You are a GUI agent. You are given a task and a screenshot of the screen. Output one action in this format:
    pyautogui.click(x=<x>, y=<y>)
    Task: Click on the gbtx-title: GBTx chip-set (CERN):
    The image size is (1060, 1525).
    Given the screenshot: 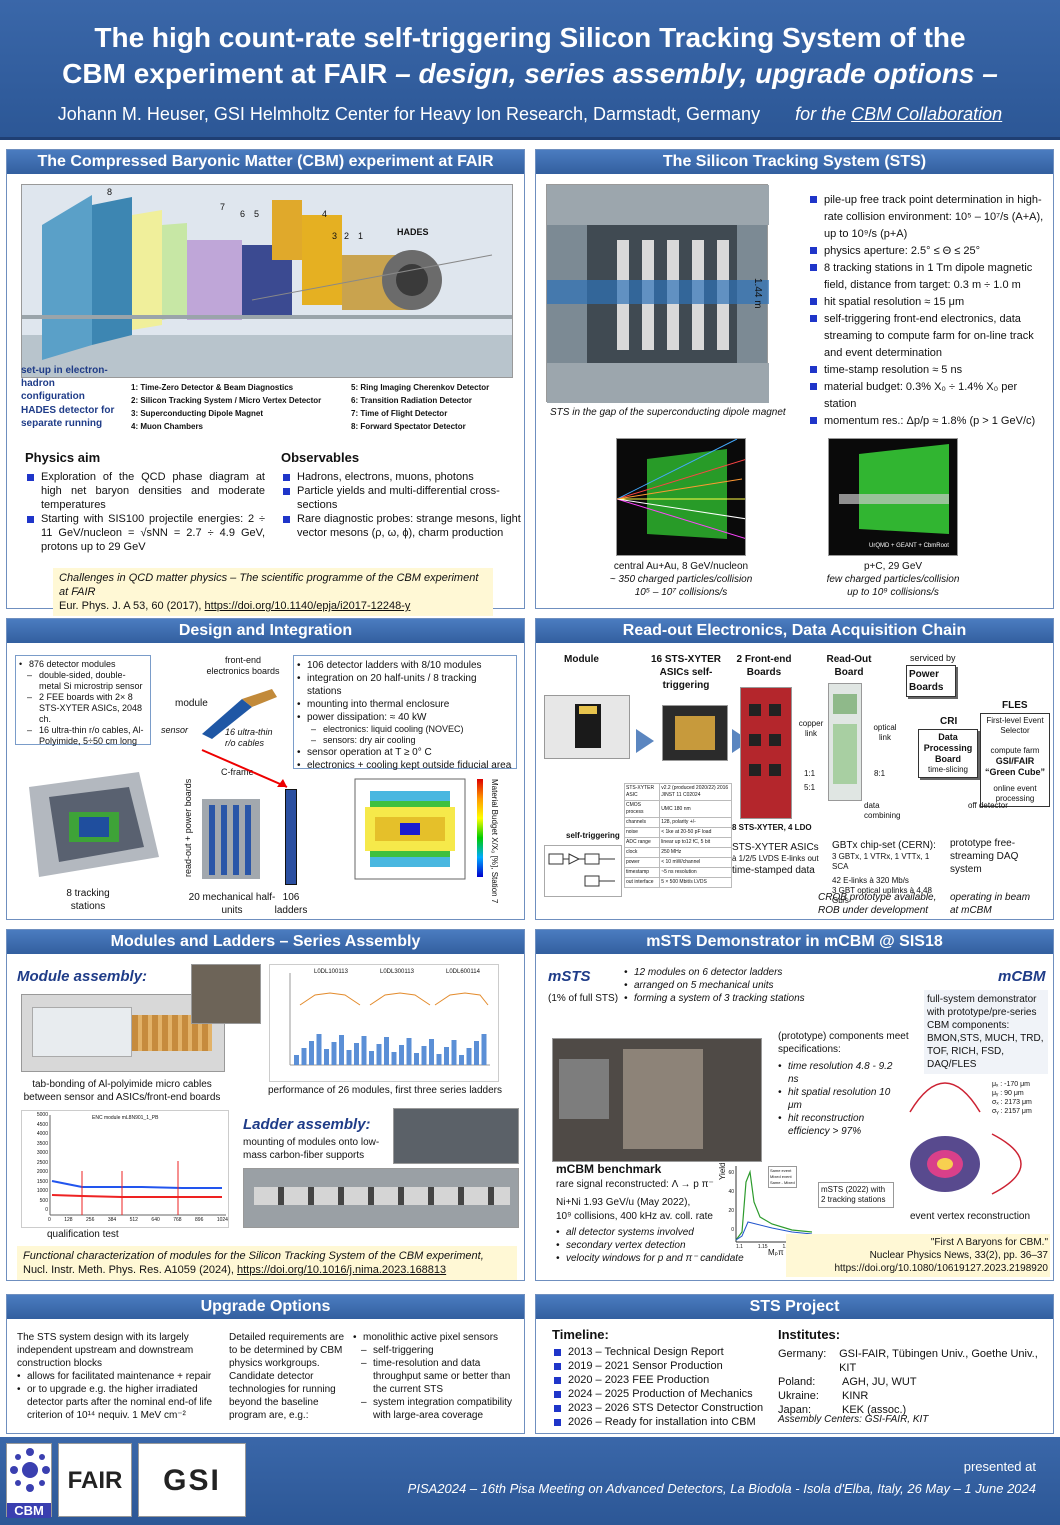 What is the action you would take?
    pyautogui.click(x=884, y=845)
    